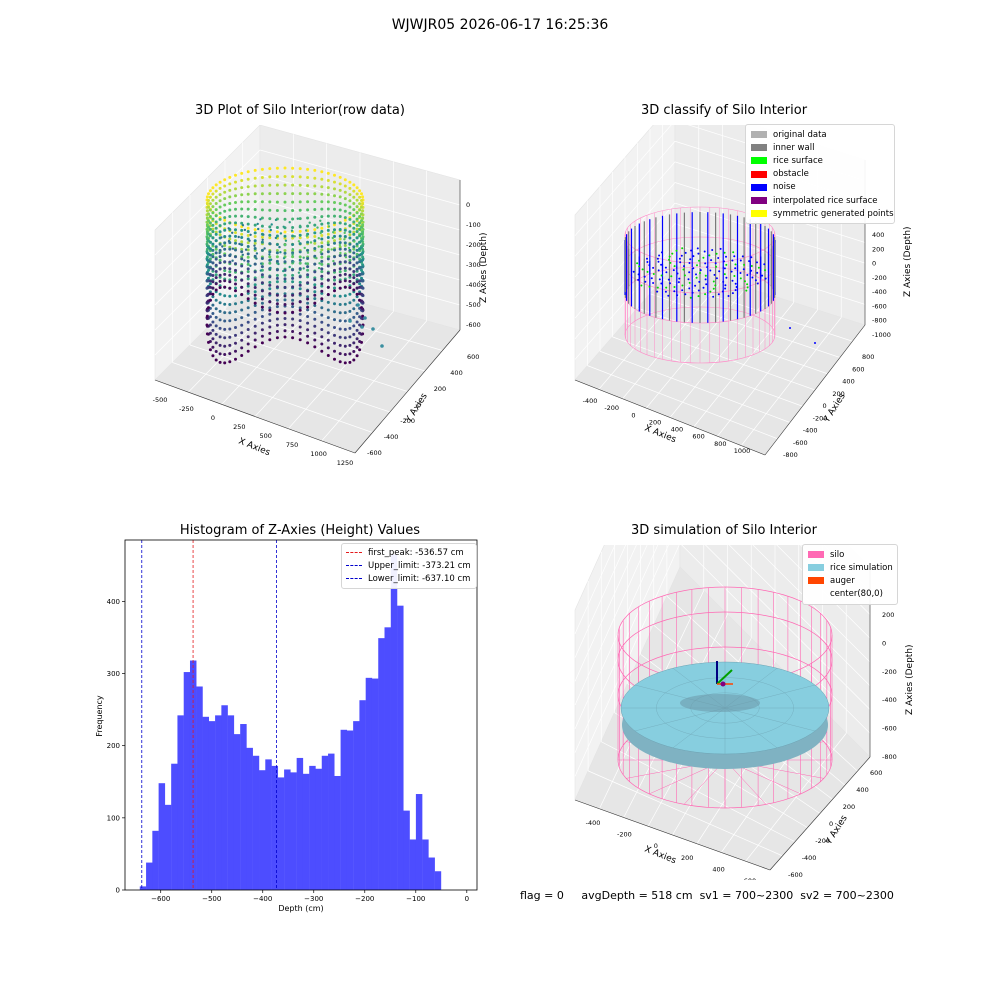 This screenshot has height=1000, width=1000. I want to click on legend-swatch, so click(759, 174).